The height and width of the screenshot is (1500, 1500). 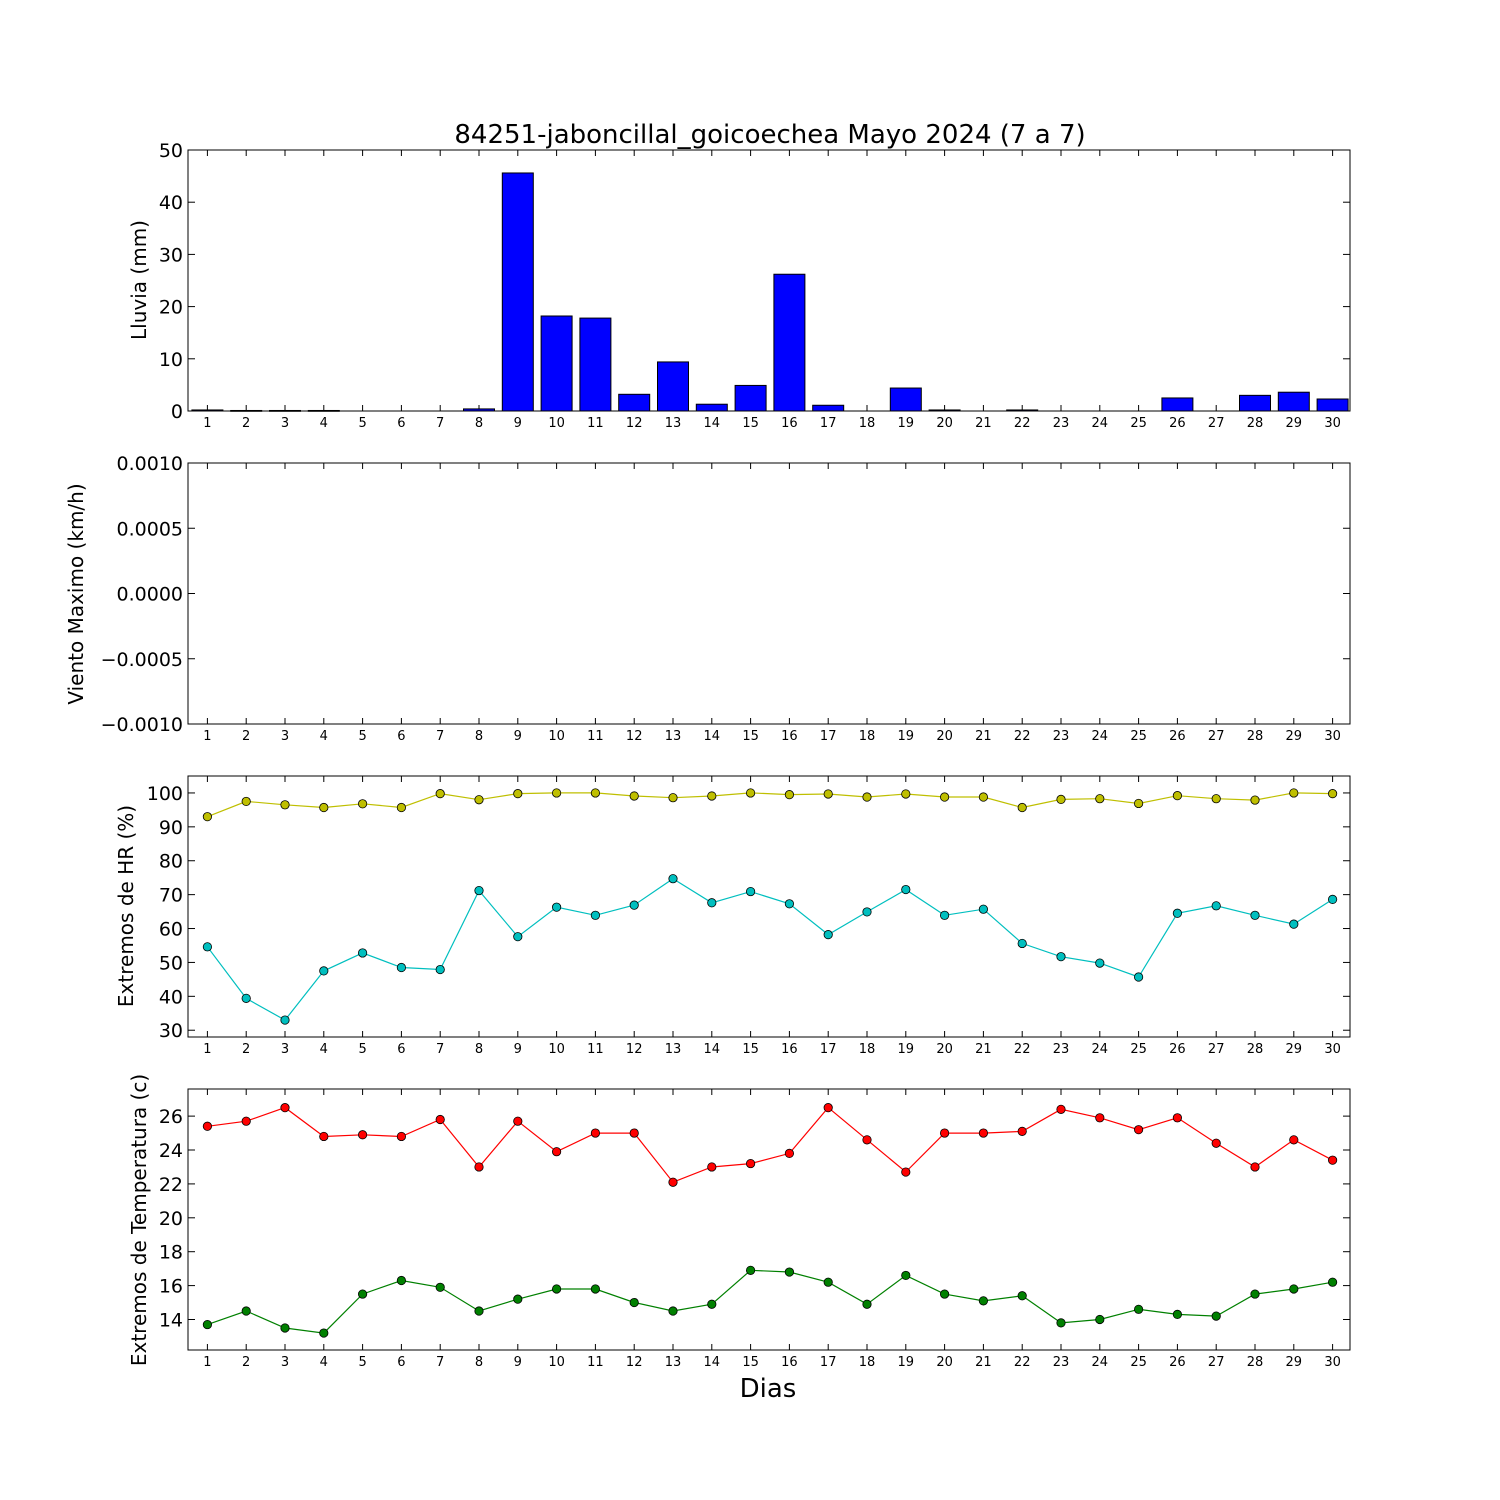 What do you see at coordinates (769, 280) in the screenshot?
I see `rainfall-plot-frame` at bounding box center [769, 280].